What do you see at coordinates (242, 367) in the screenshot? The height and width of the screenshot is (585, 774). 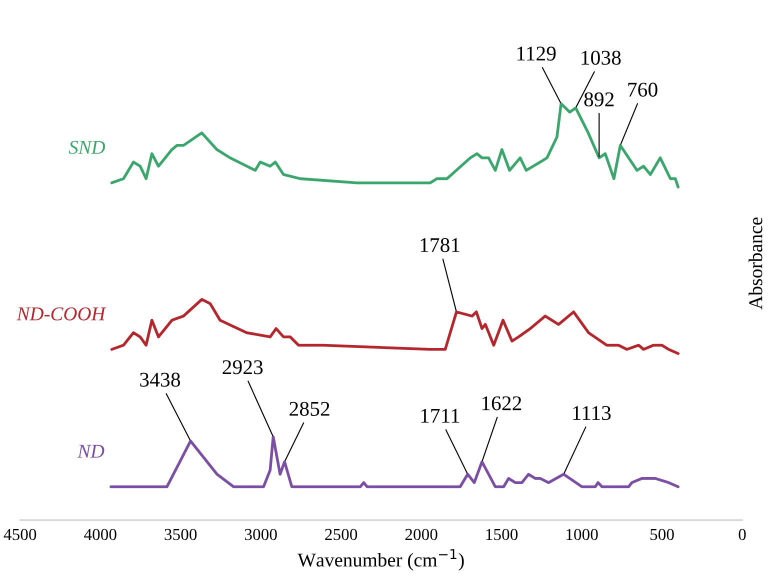 I see `annotation: 2923` at bounding box center [242, 367].